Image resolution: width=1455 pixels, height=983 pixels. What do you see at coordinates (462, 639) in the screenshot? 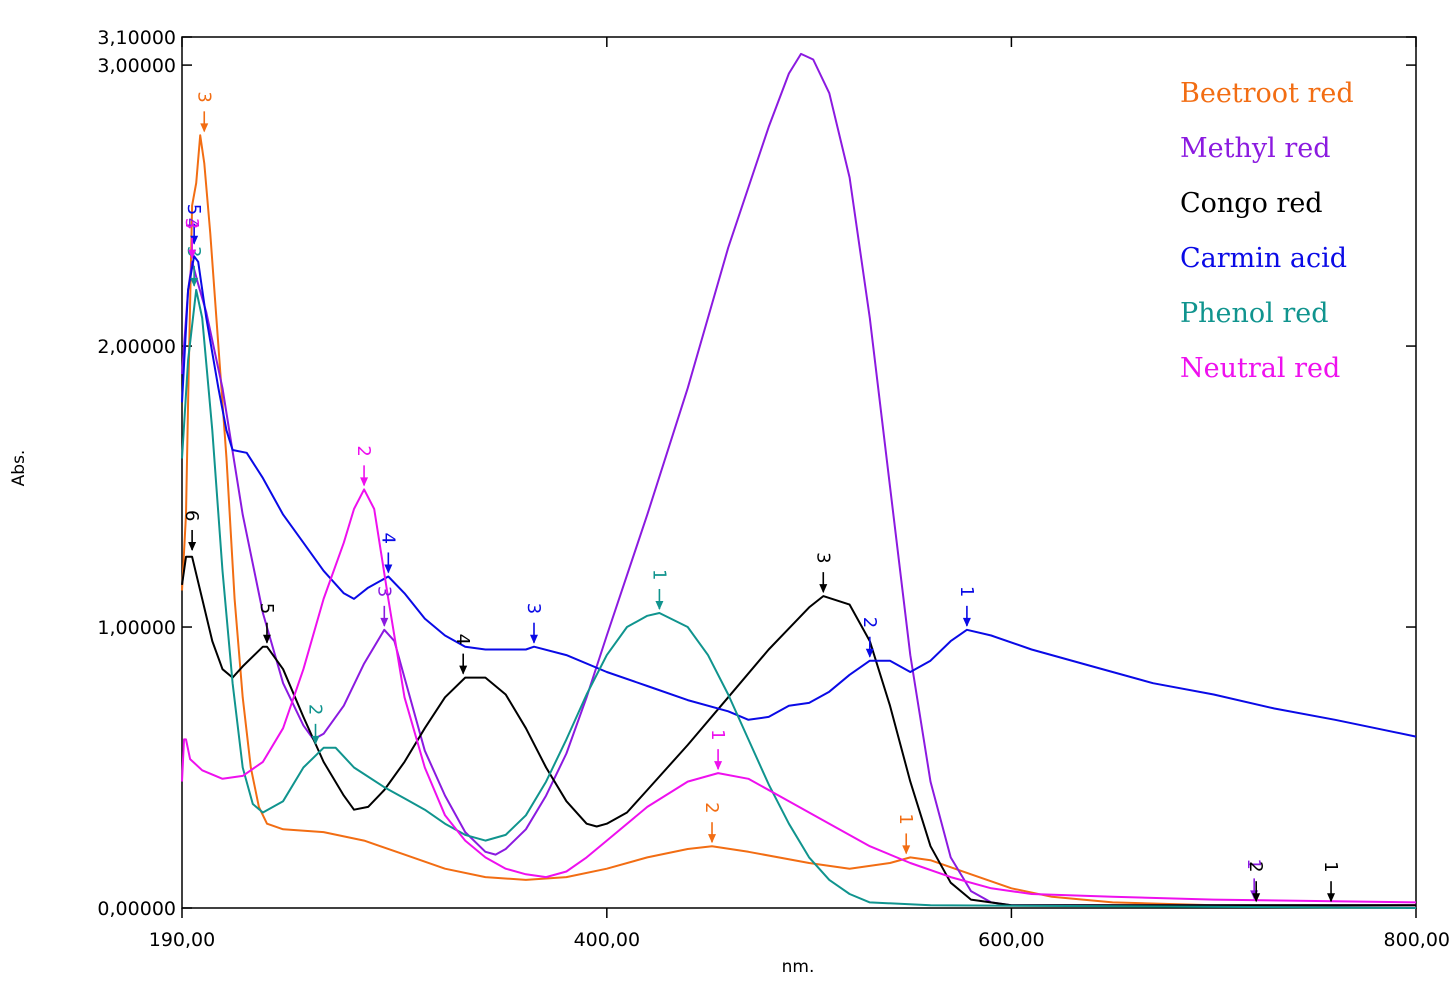
I see `peak-label-2-3: 4` at bounding box center [462, 639].